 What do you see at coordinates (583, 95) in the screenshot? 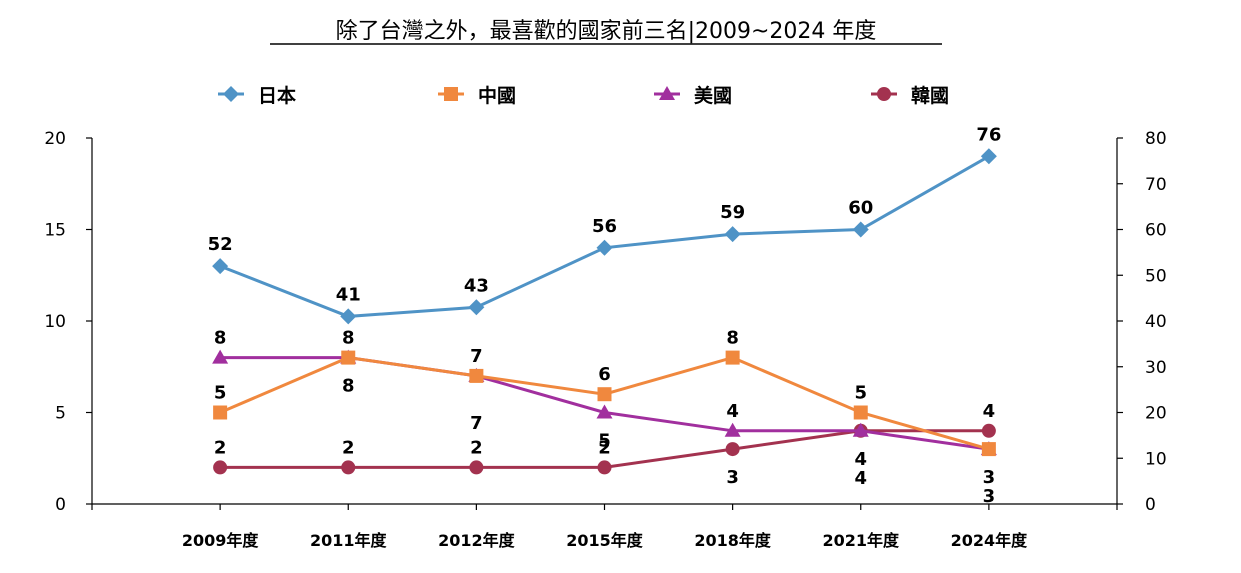
I see `legend: 日本 中國 美國 韓國` at bounding box center [583, 95].